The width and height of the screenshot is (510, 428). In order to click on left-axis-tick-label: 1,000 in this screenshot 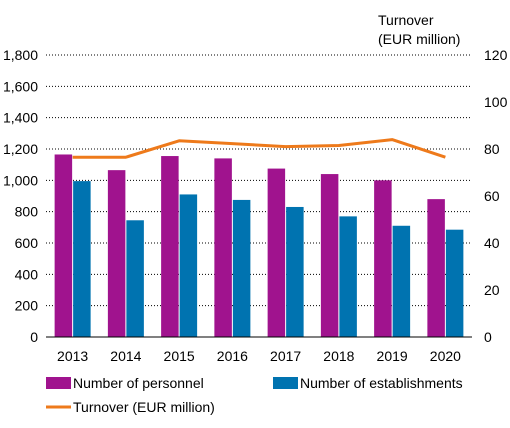, I will do `click(20, 180)`.